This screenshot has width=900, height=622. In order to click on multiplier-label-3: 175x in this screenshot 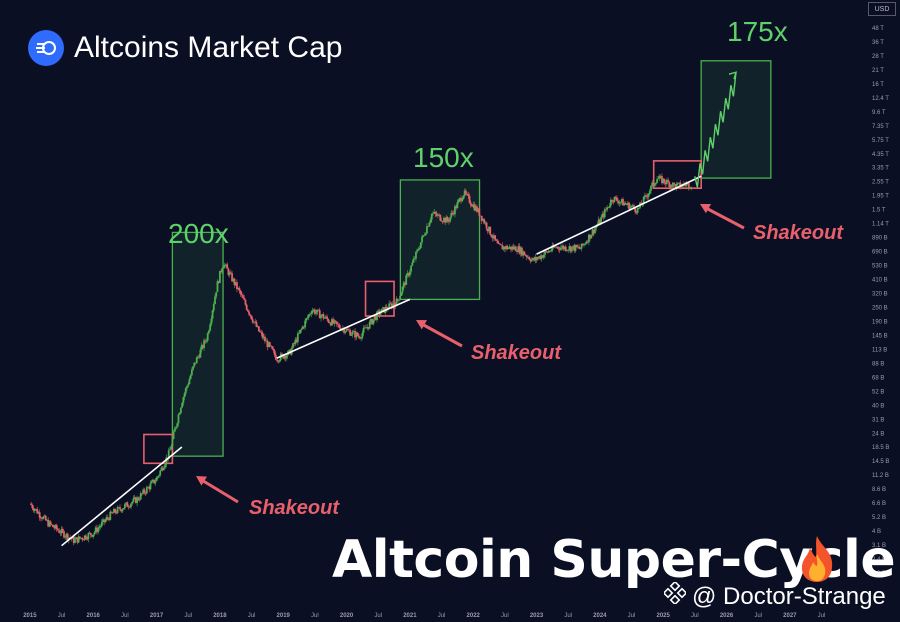, I will do `click(757, 31)`.